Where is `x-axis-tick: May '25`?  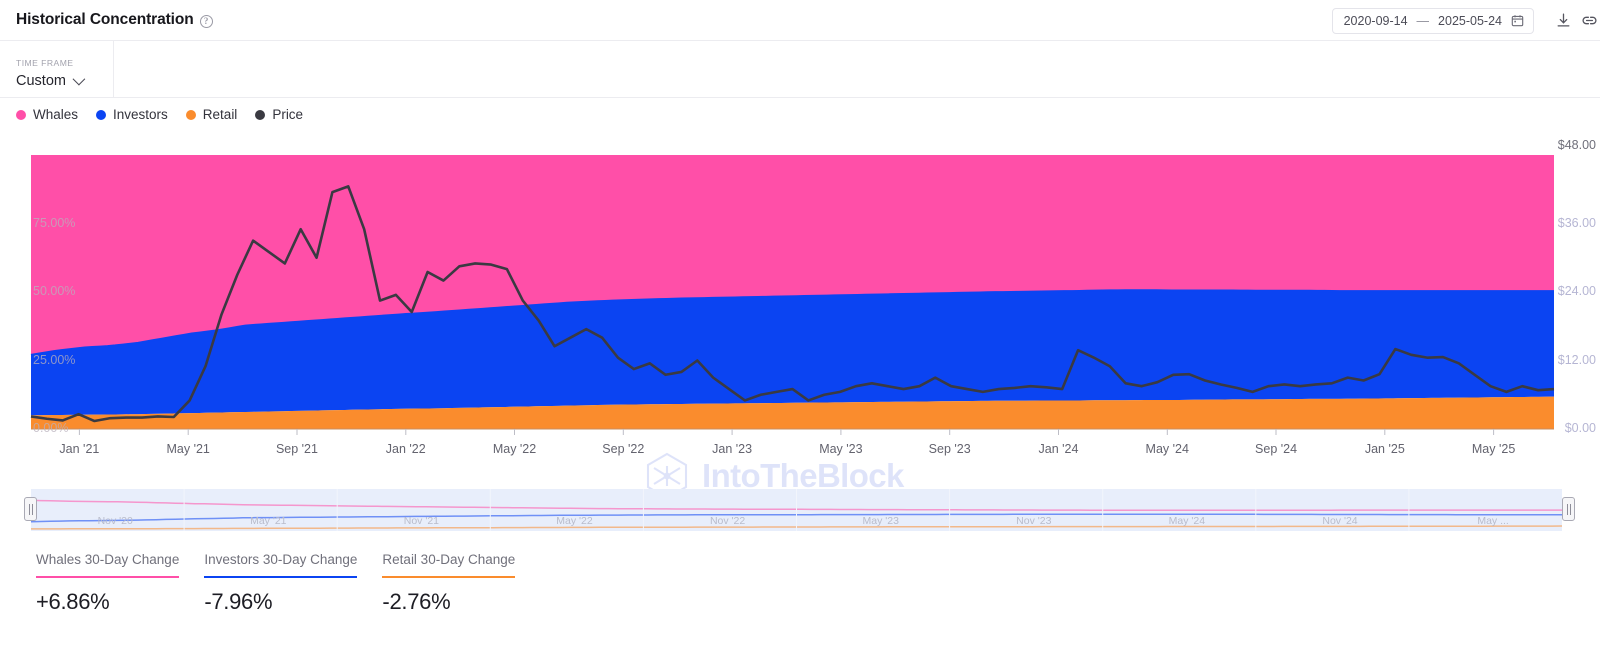 x-axis-tick: May '25 is located at coordinates (1493, 449).